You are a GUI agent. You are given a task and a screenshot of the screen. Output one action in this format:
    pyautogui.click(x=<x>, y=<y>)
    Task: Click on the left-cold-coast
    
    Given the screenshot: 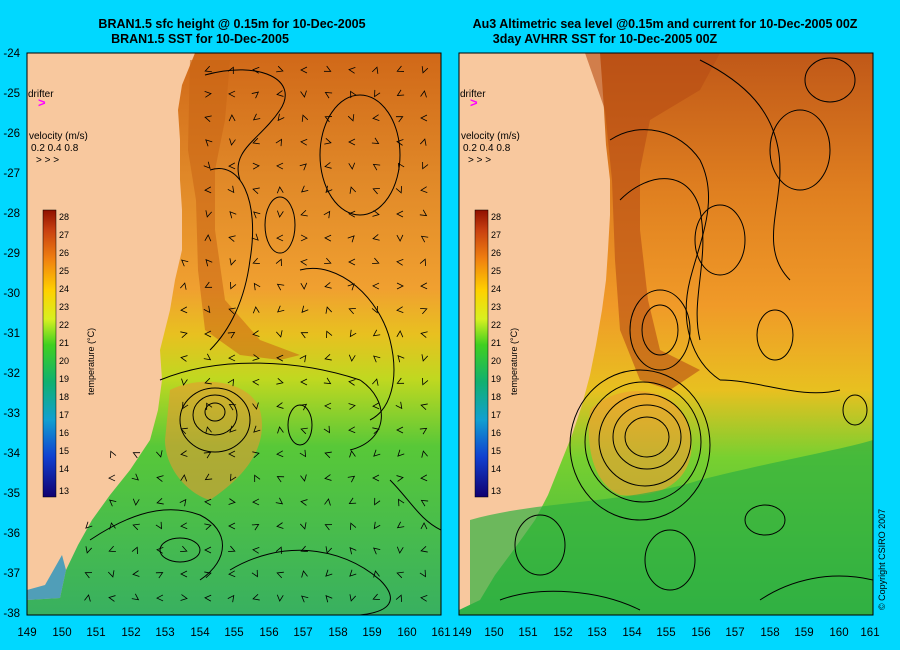 What is the action you would take?
    pyautogui.click(x=46, y=577)
    